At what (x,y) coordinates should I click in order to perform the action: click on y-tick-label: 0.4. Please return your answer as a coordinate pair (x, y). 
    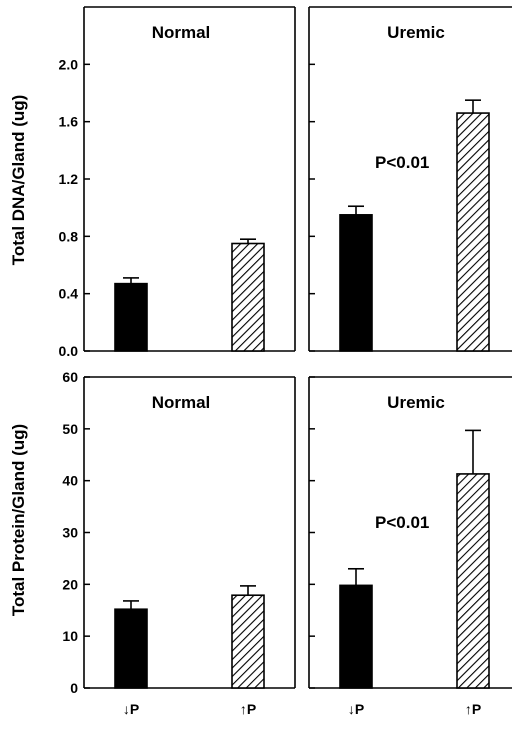
    Looking at the image, I should click on (69, 294).